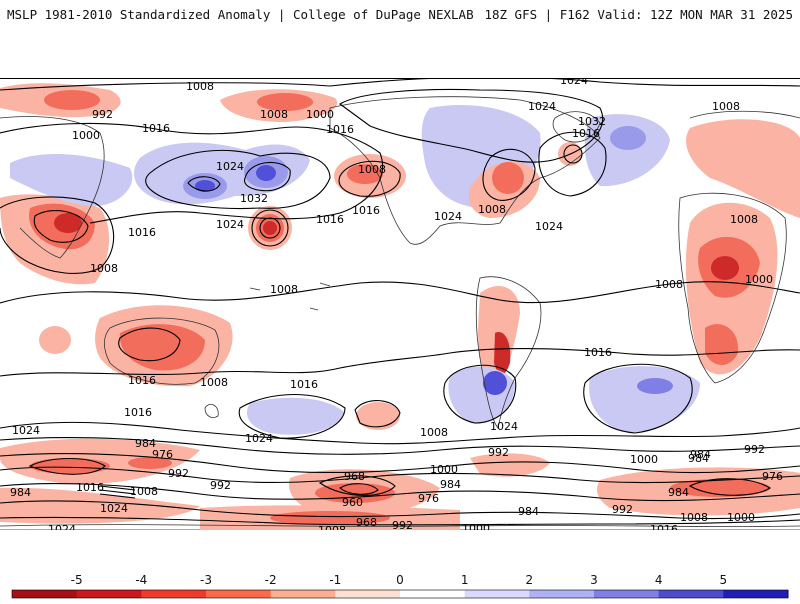  I want to click on colorbar-outline, so click(400, 594).